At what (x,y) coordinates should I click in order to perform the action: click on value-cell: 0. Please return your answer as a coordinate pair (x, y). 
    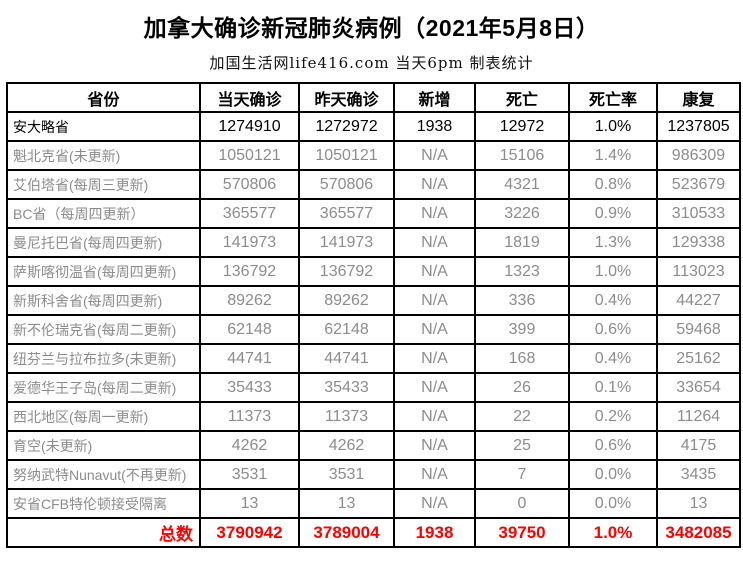
    Looking at the image, I should click on (522, 503).